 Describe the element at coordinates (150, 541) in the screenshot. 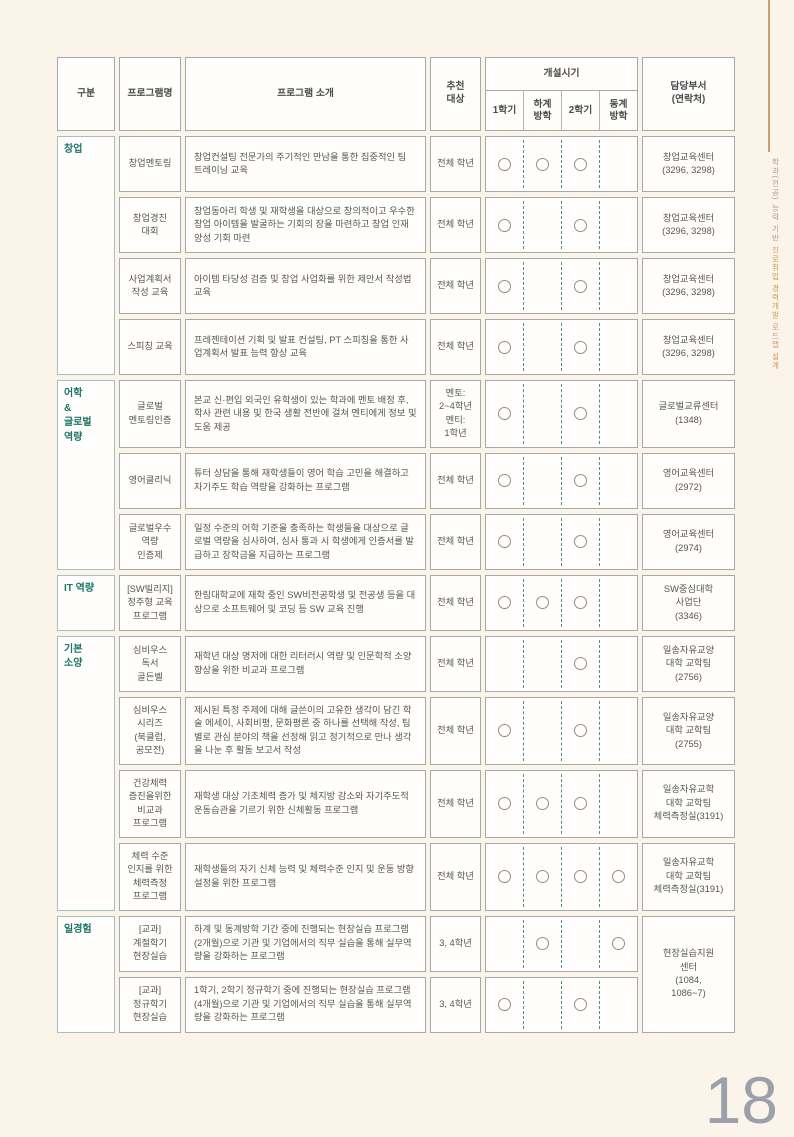

I see `program-name-cell: 글로벌우수 역량 인증제` at that location.